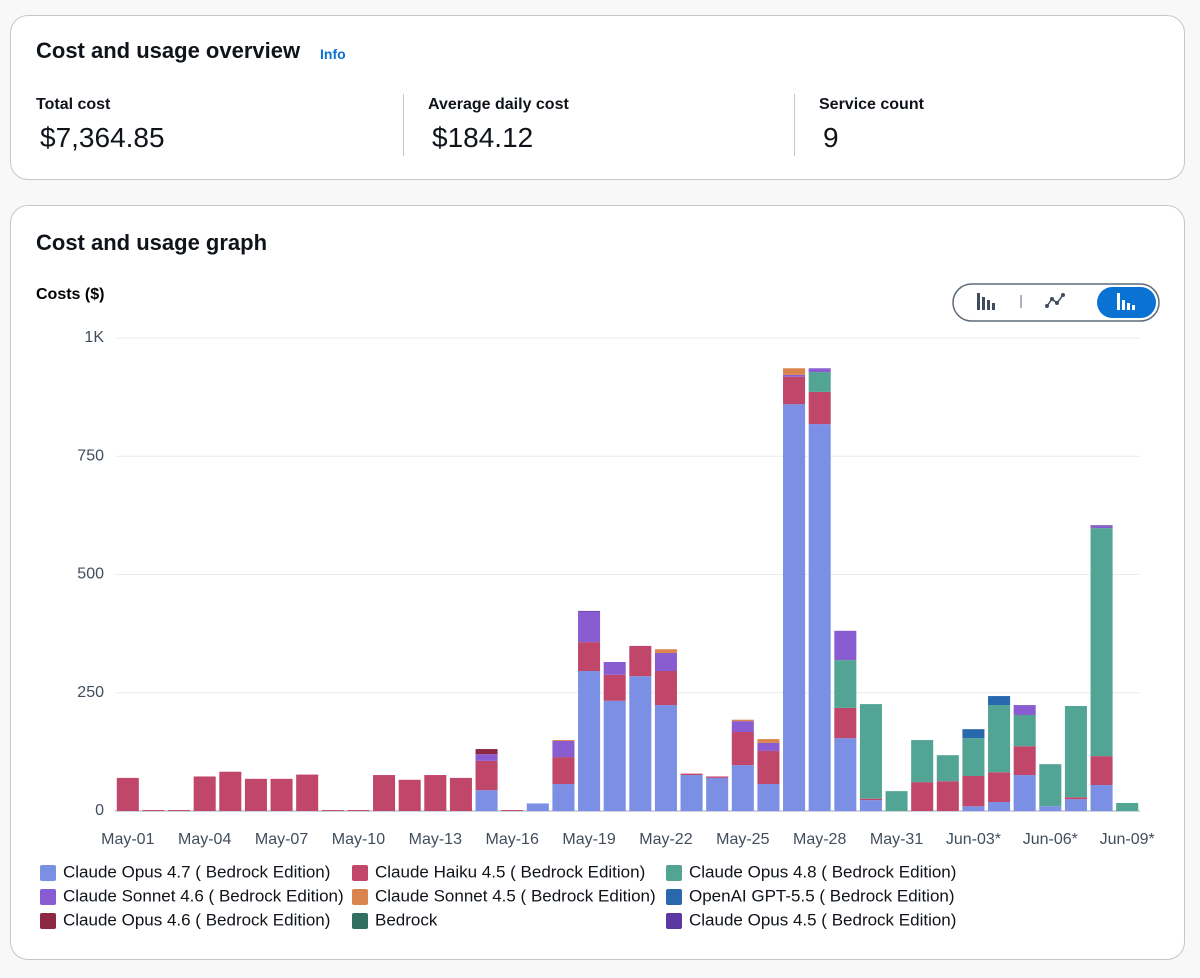 The width and height of the screenshot is (1200, 978). What do you see at coordinates (90, 574) in the screenshot?
I see `y-tick-label: 500` at bounding box center [90, 574].